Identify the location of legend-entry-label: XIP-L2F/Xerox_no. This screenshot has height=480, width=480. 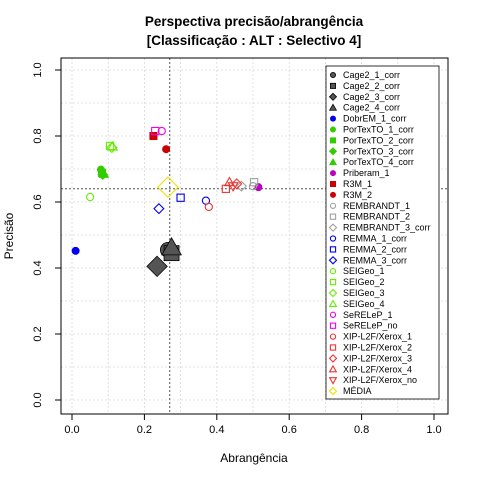
(380, 380).